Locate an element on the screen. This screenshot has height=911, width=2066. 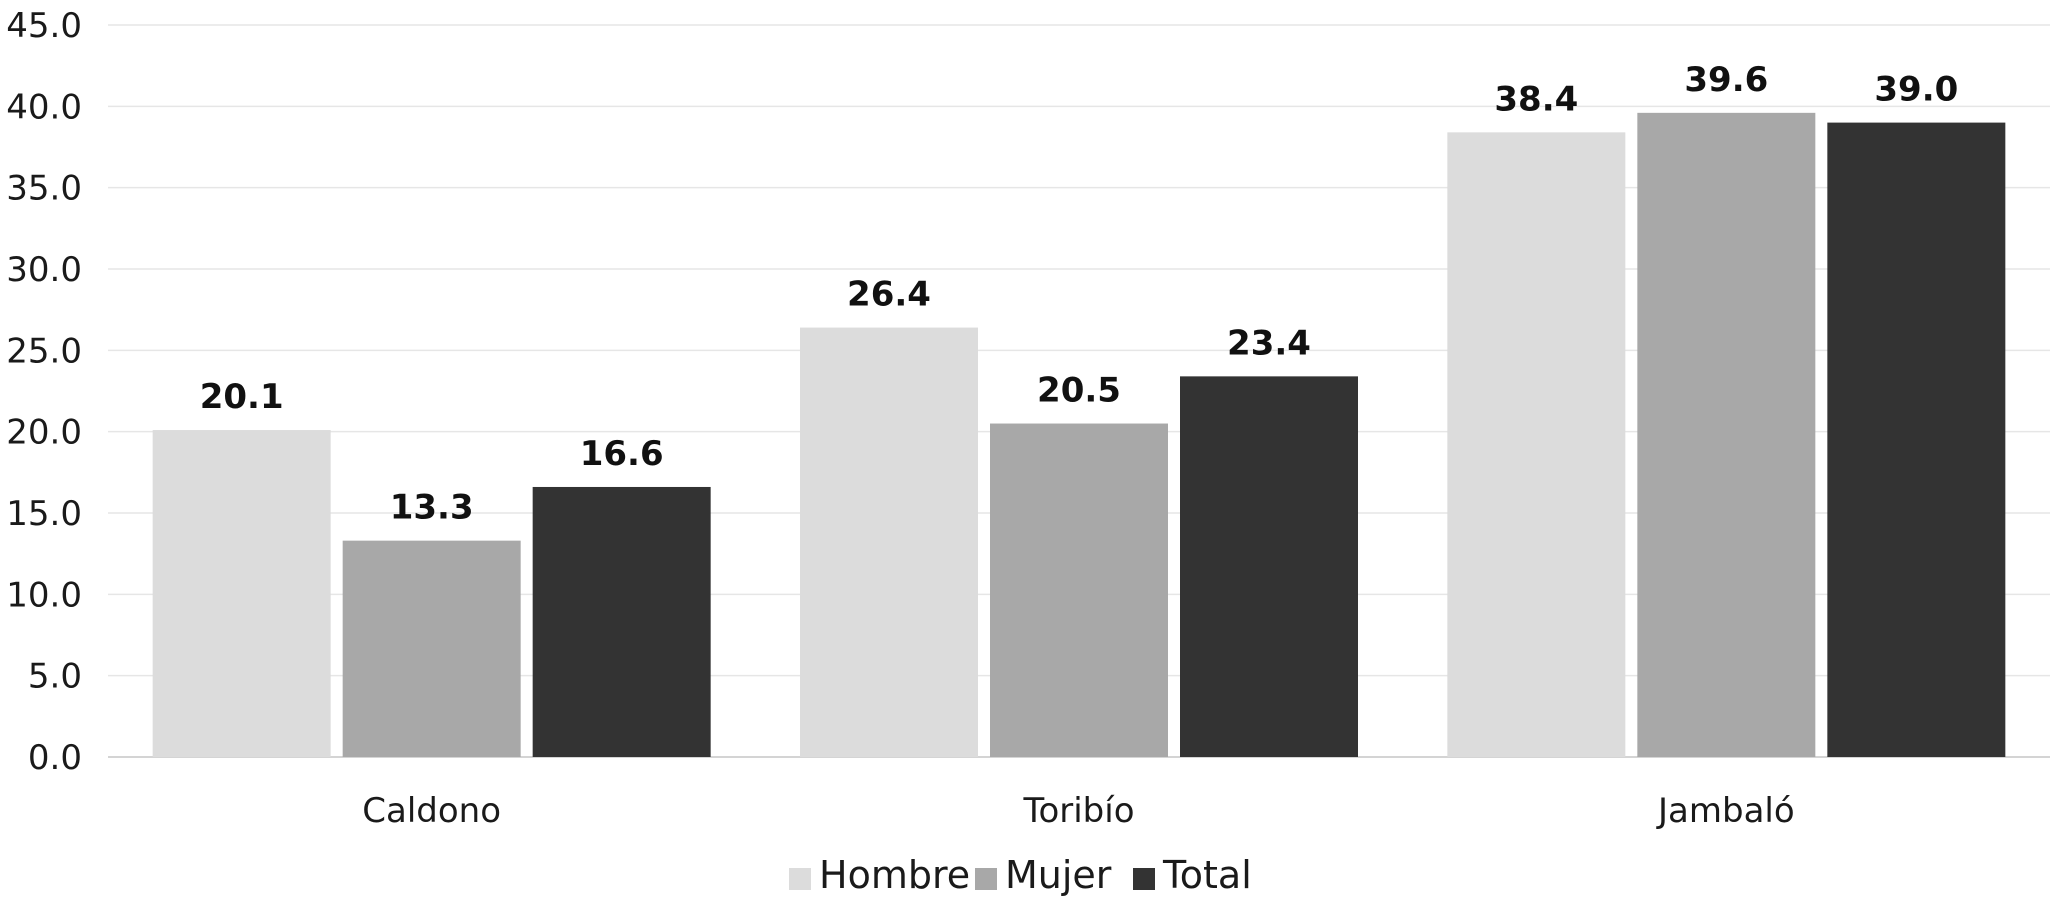
data-label: 20.5 is located at coordinates (1079, 391).